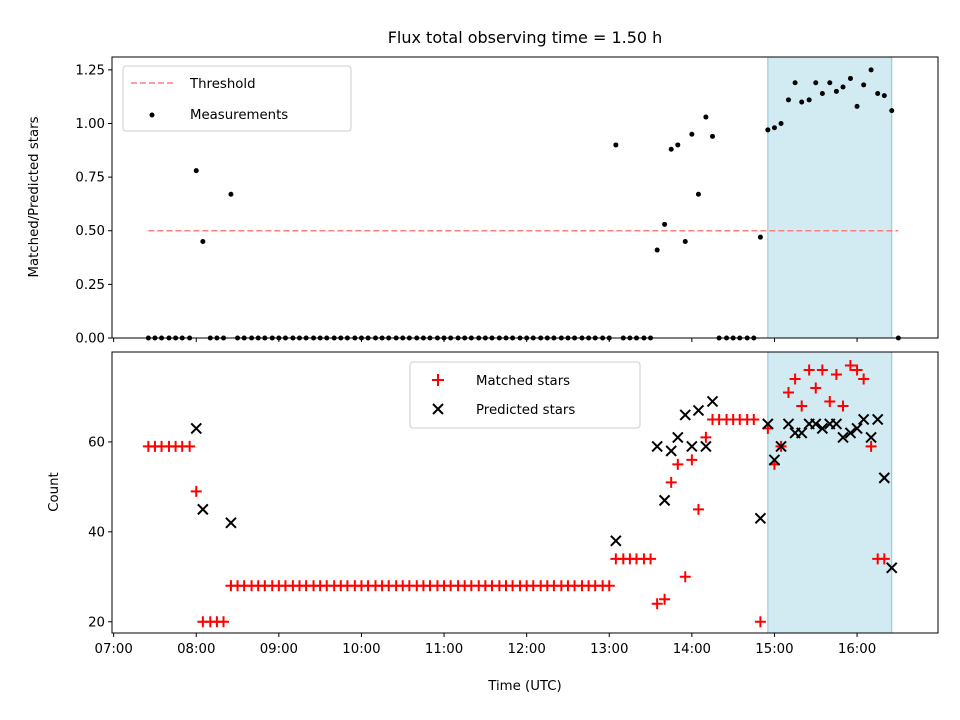 This screenshot has height=720, width=960. I want to click on top-y-tick-label: 1.00, so click(90, 124).